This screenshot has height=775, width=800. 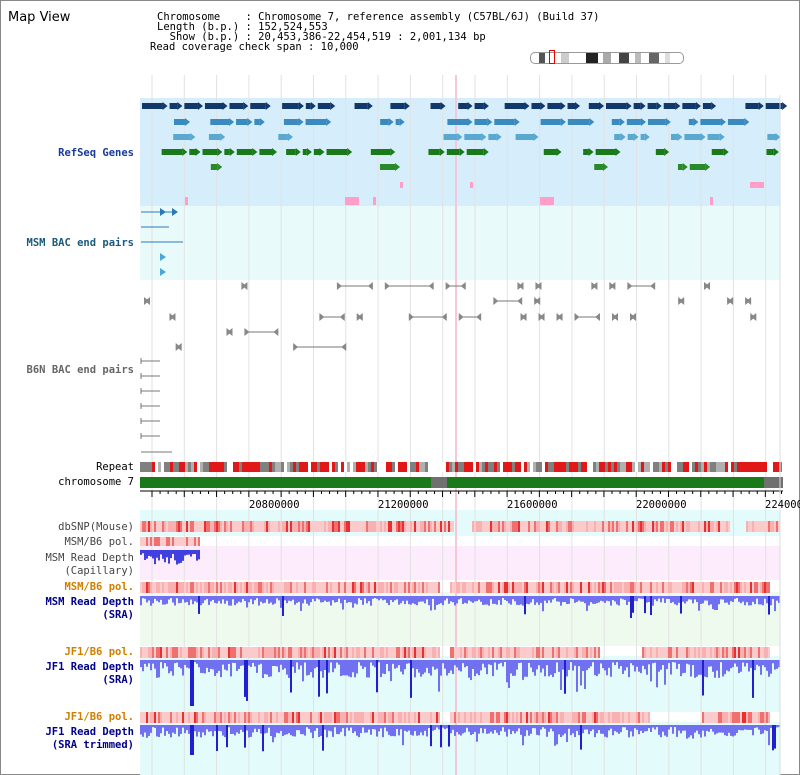 What do you see at coordinates (99, 542) in the screenshot?
I see `track-label-msm-b6-pol-1: MSM/B6 pol.` at bounding box center [99, 542].